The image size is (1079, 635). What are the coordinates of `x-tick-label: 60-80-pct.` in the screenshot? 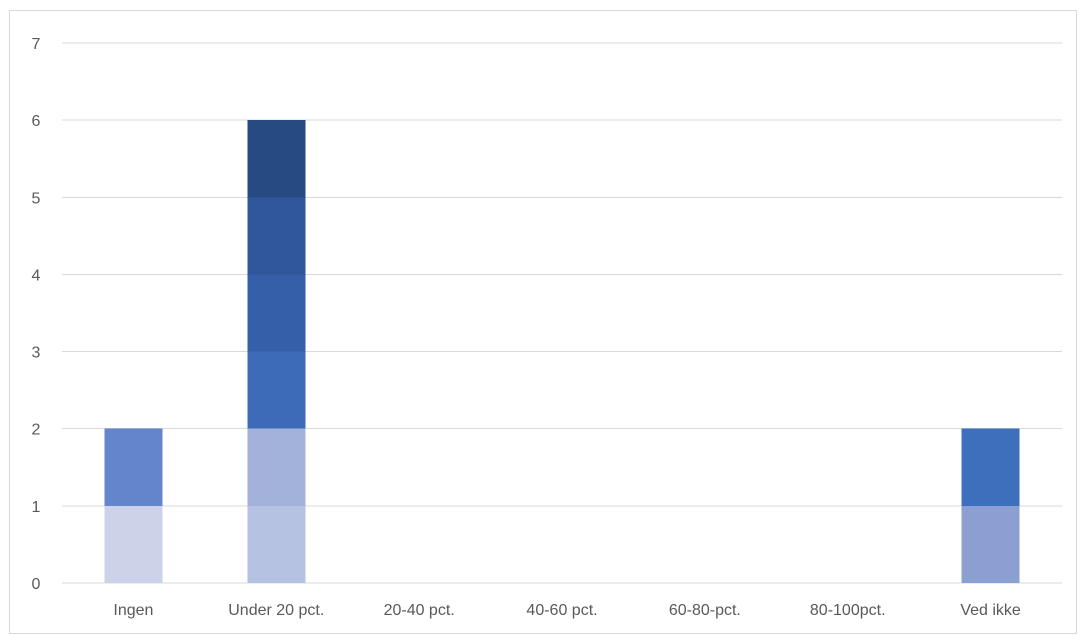 It's located at (705, 610).